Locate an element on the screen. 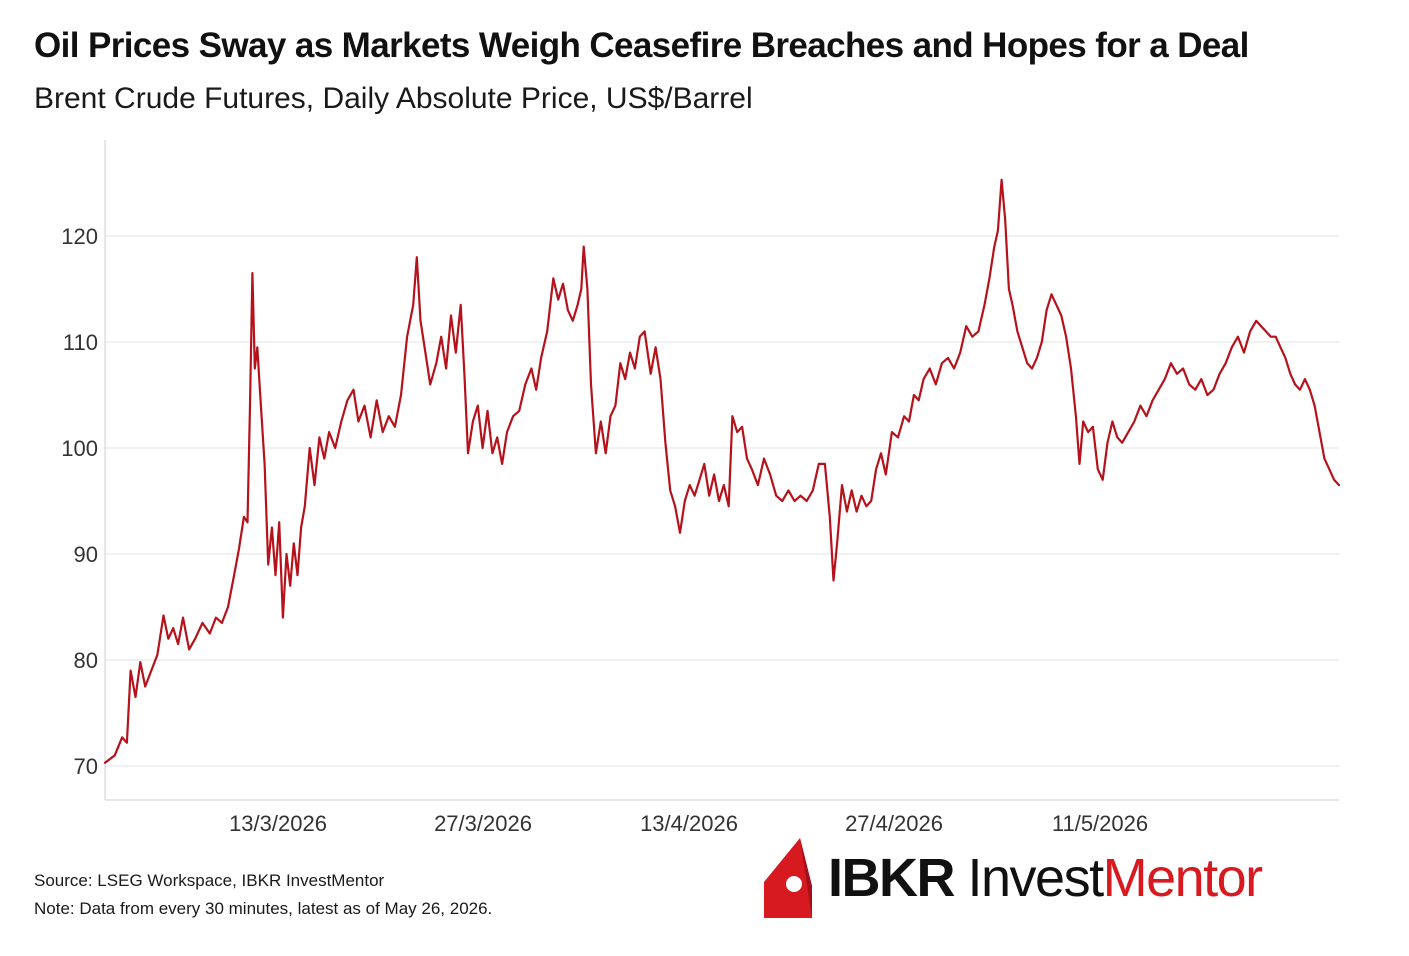 The image size is (1409, 956). y-tick-label: 70 is located at coordinates (86, 766).